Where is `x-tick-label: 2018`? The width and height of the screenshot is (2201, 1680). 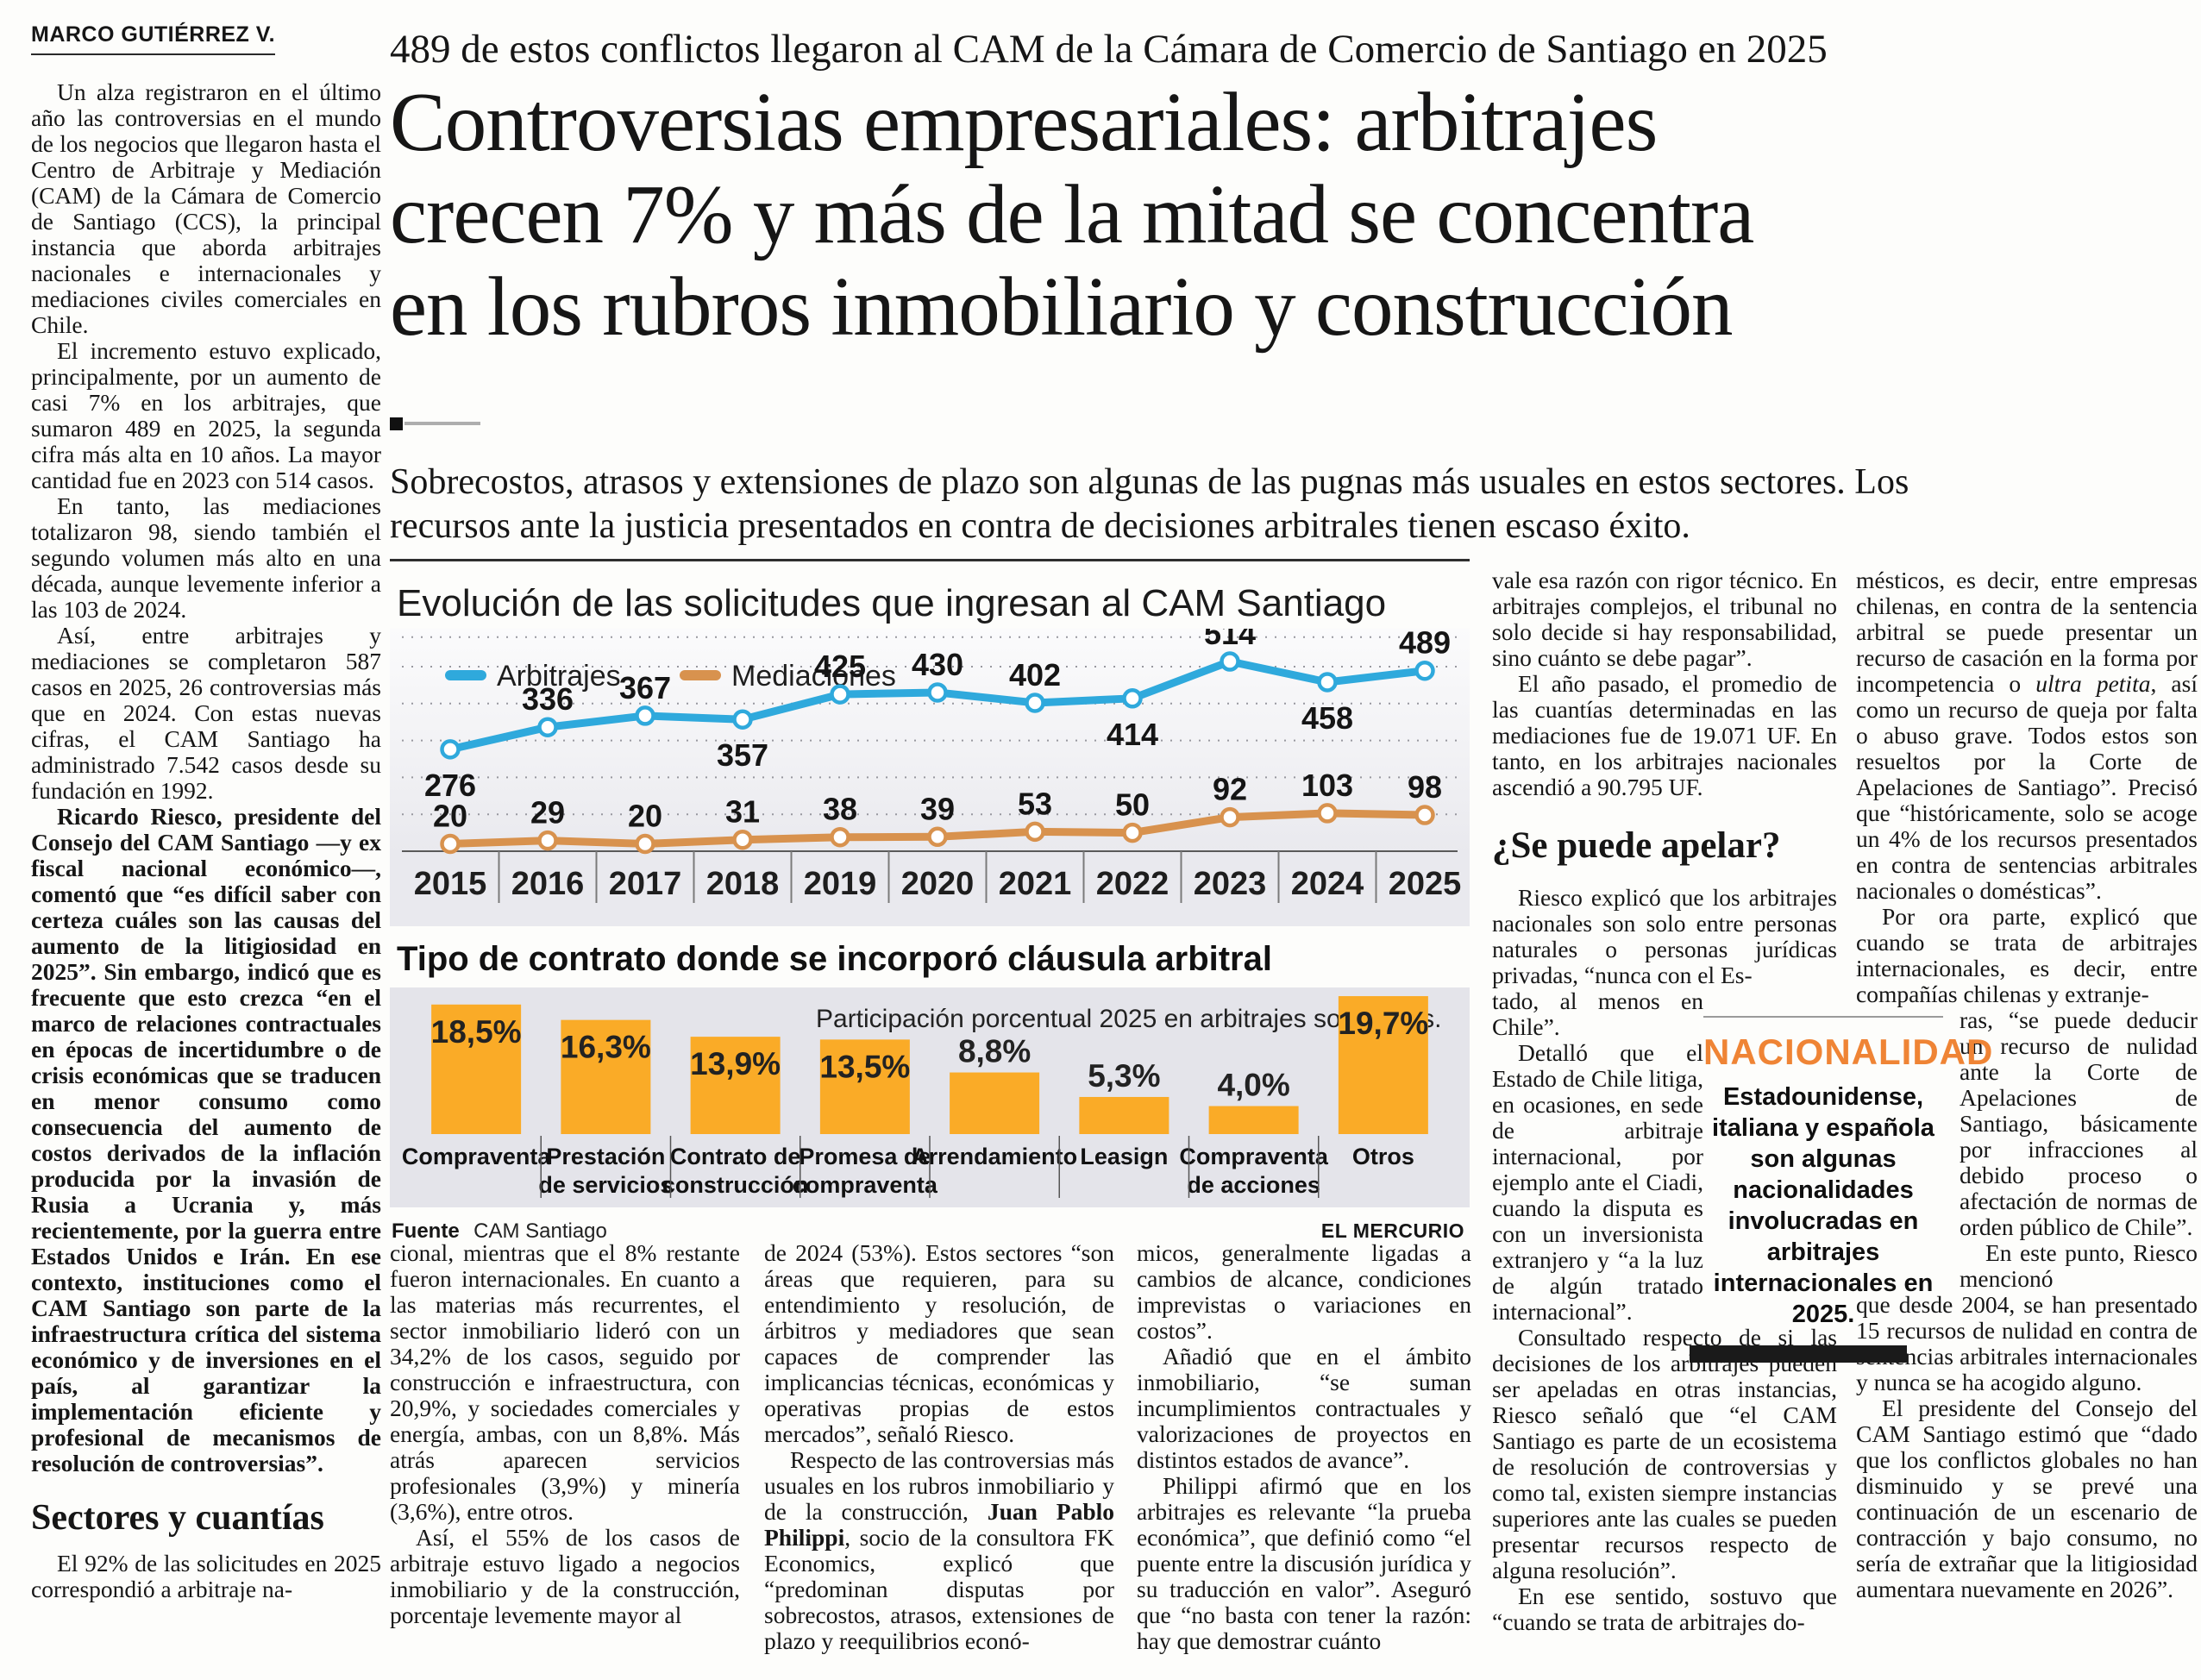
x-tick-label: 2018 is located at coordinates (743, 884).